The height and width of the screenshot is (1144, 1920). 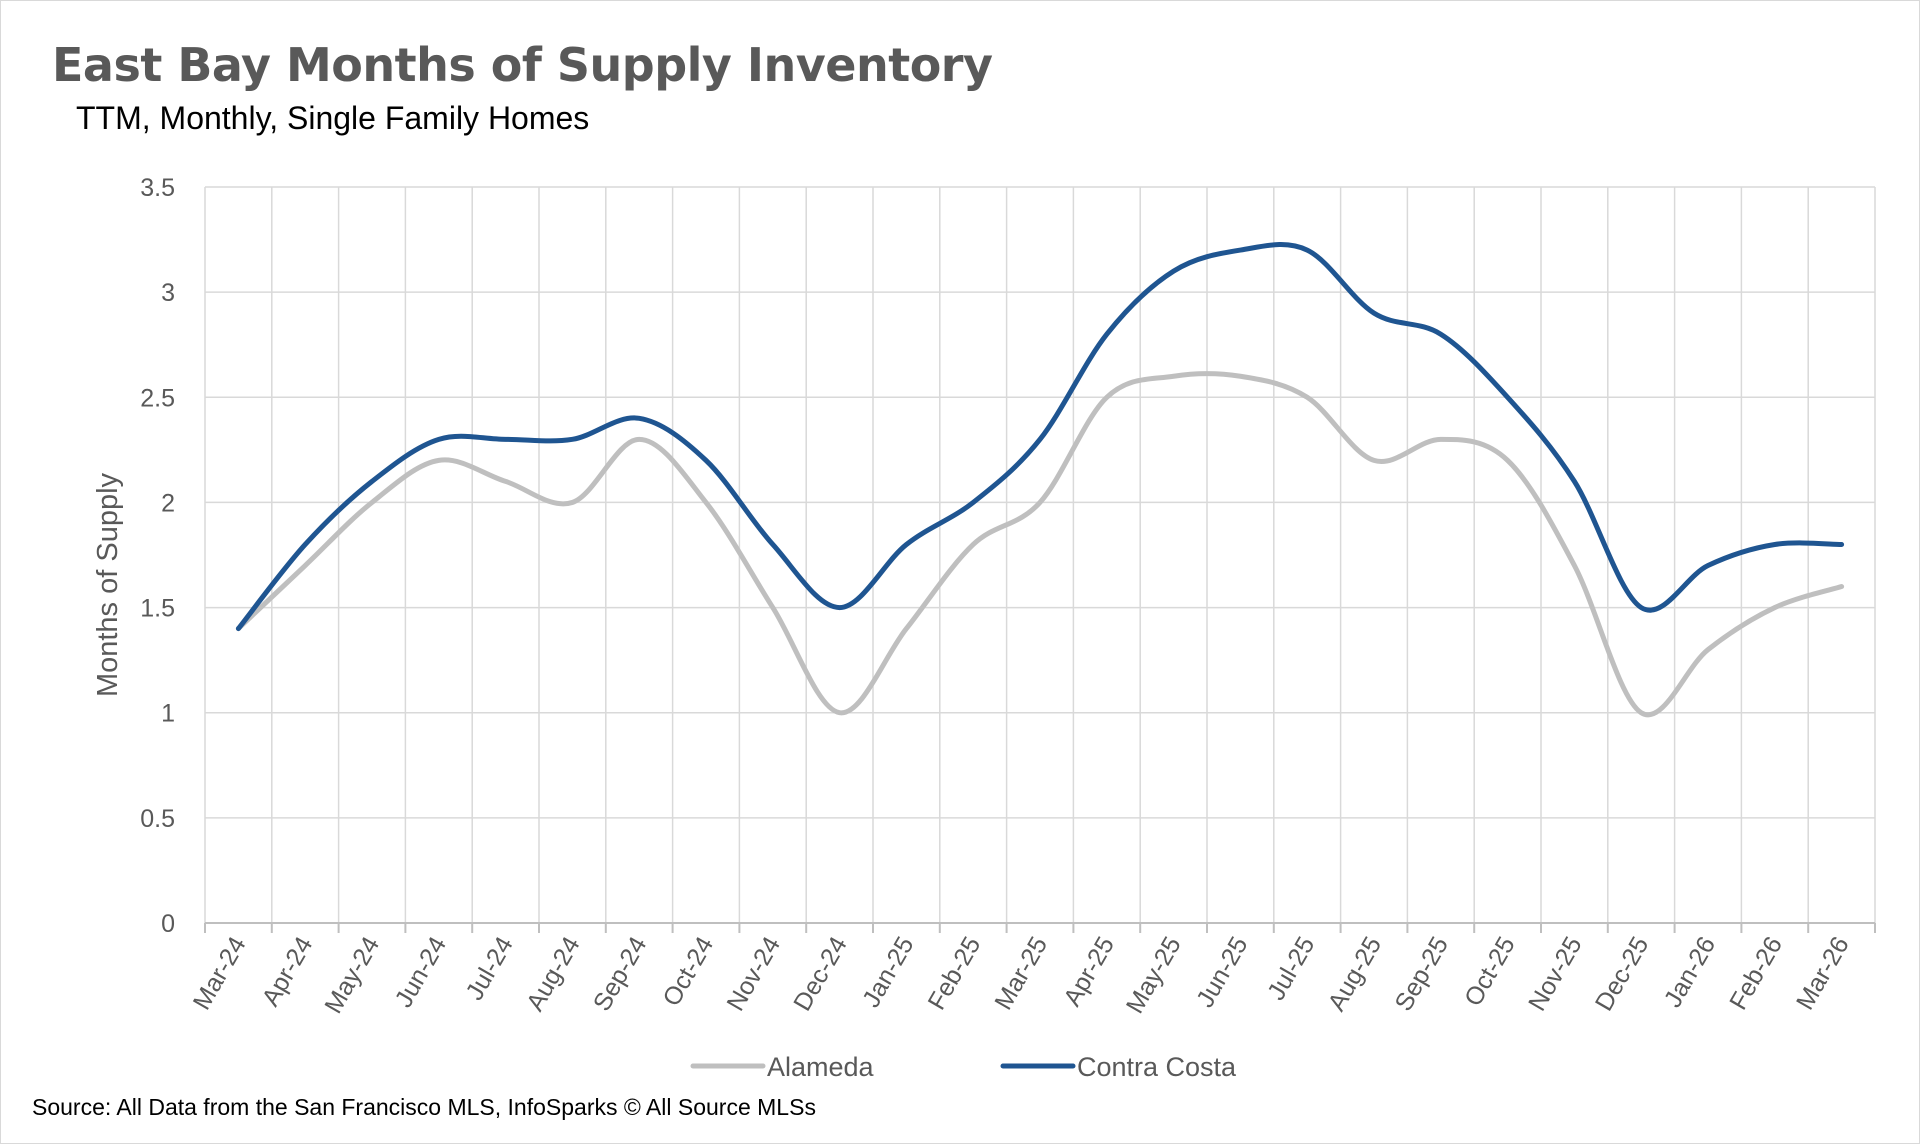 What do you see at coordinates (688, 971) in the screenshot?
I see `x-tick-label: Oct-24` at bounding box center [688, 971].